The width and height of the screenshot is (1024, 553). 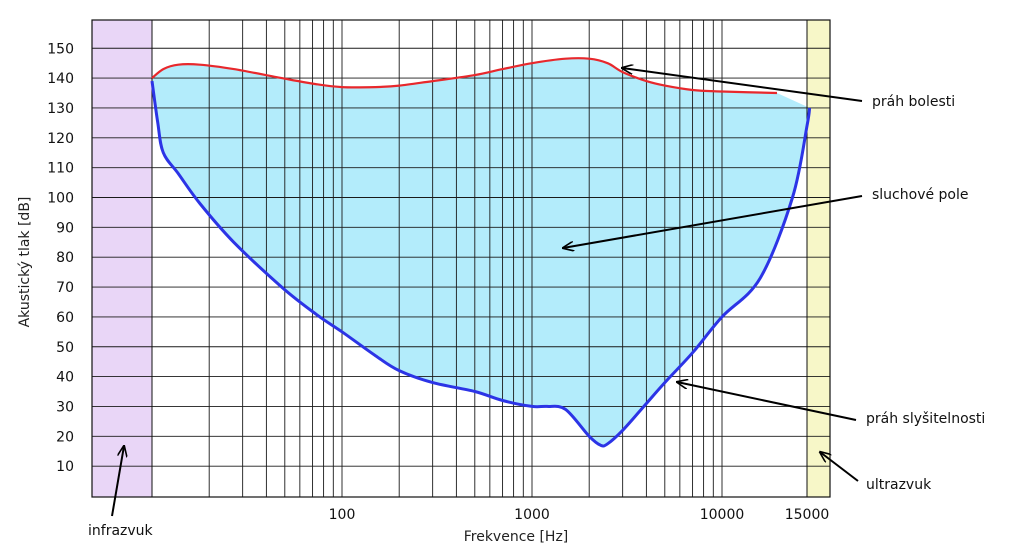 What do you see at coordinates (899, 485) in the screenshot?
I see `annotation-label: ultrazvuk` at bounding box center [899, 485].